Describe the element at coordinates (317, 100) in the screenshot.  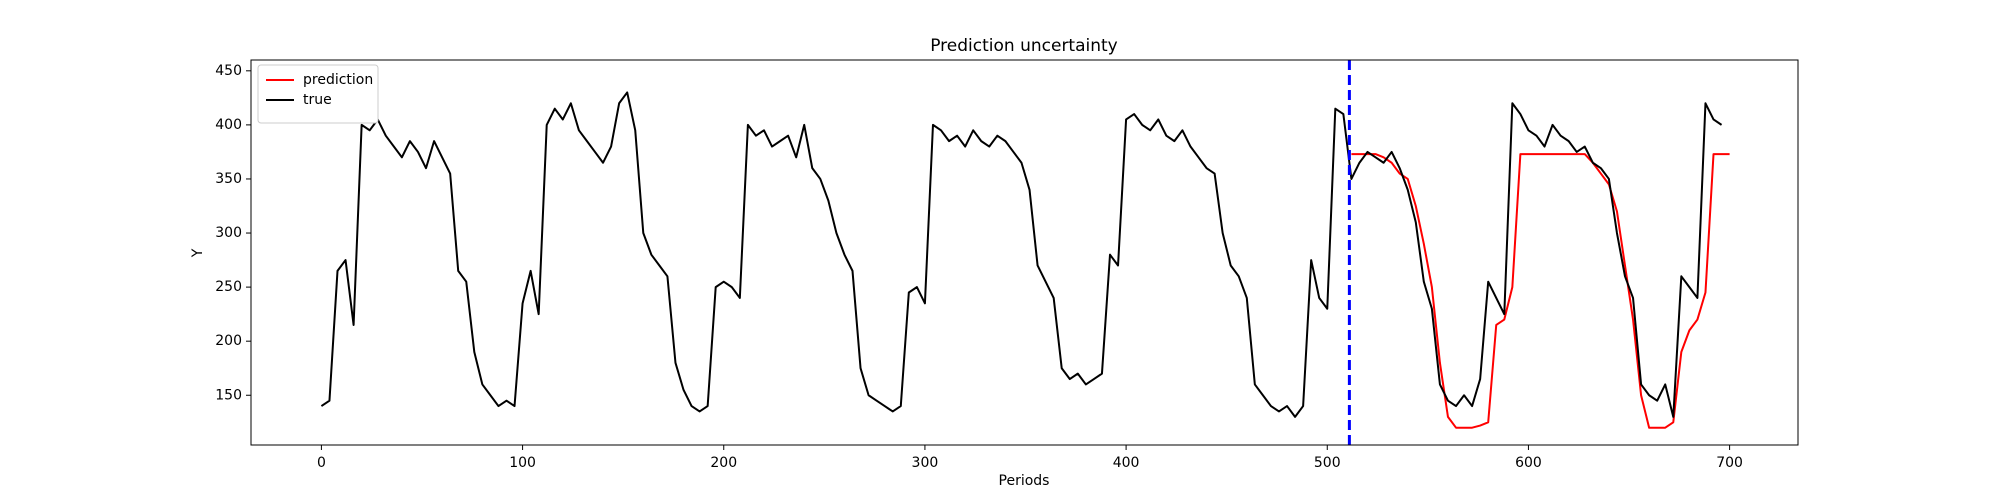
I see `legend-label: true` at that location.